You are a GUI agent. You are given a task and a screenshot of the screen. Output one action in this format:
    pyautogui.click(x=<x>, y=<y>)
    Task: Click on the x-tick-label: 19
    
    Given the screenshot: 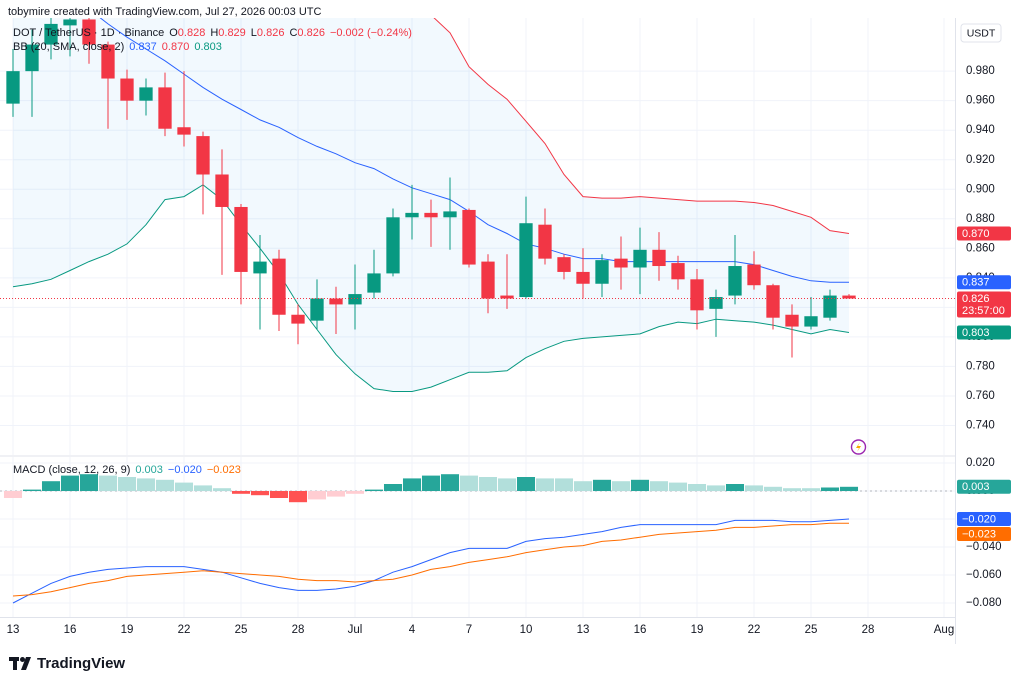 What is the action you would take?
    pyautogui.click(x=697, y=630)
    